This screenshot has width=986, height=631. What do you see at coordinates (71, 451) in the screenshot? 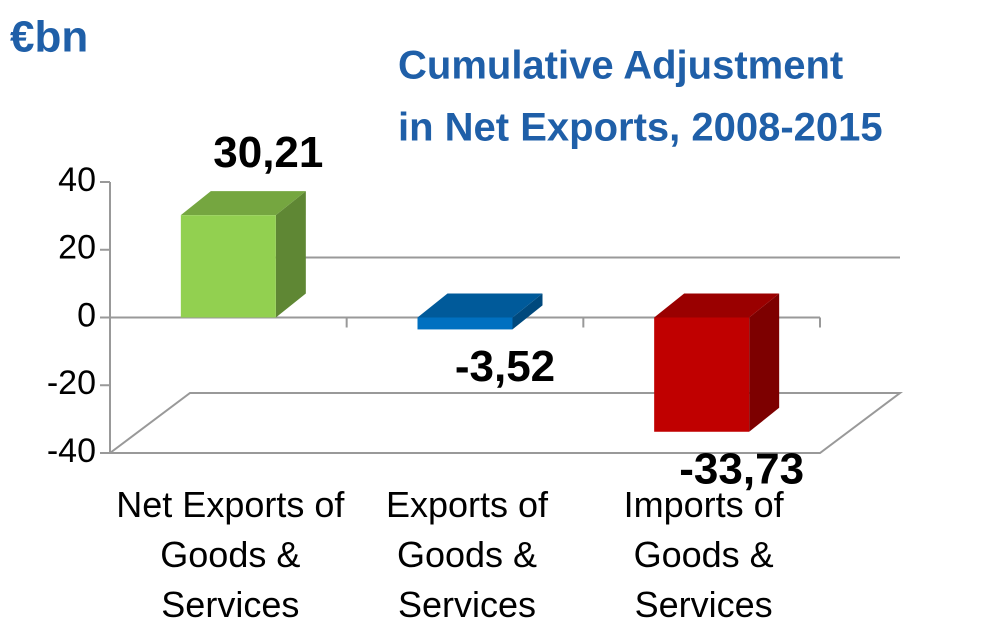
I see `y-tick-label: -40` at bounding box center [71, 451].